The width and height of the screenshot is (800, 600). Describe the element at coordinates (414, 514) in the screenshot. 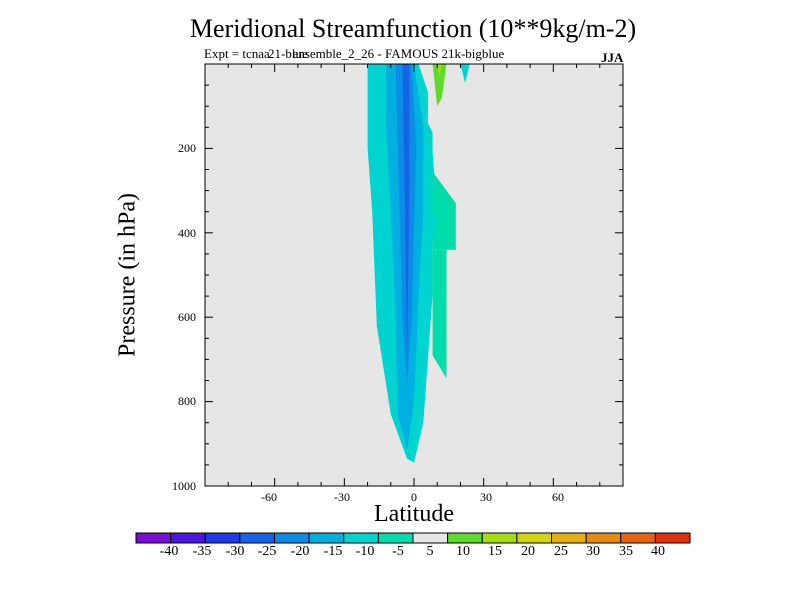

I see `x-axis-label: Latitude` at that location.